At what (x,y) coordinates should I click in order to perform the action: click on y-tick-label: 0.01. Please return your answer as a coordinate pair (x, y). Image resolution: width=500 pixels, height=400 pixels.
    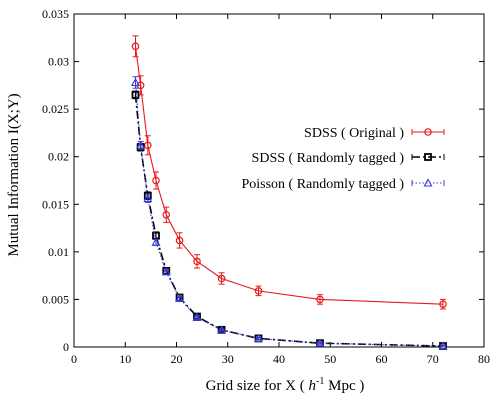
    Looking at the image, I should click on (58, 252).